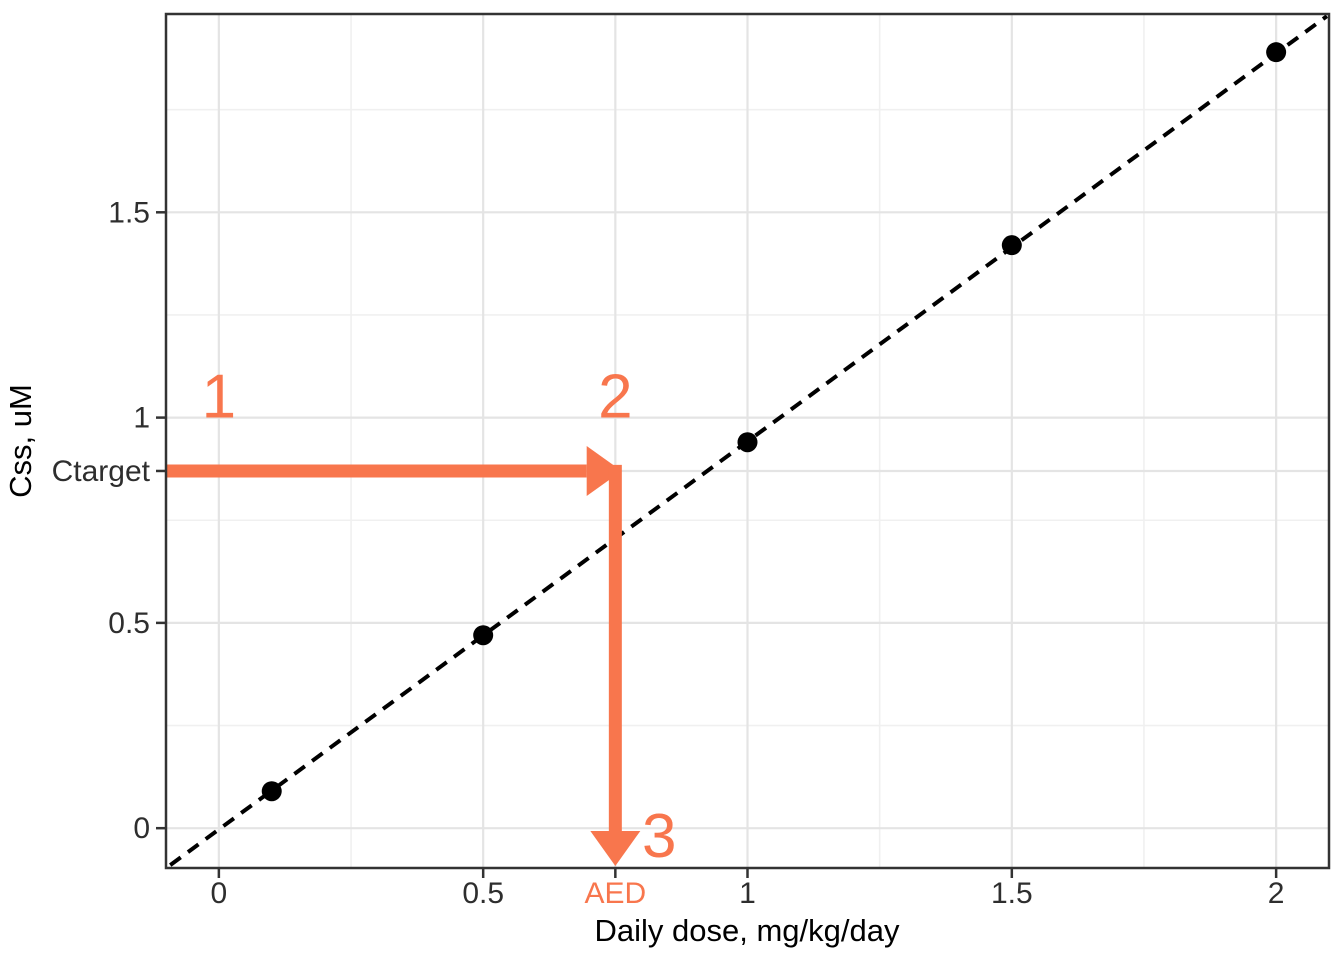 This screenshot has height=960, width=1344. I want to click on y-tick-label: 0, so click(141, 828).